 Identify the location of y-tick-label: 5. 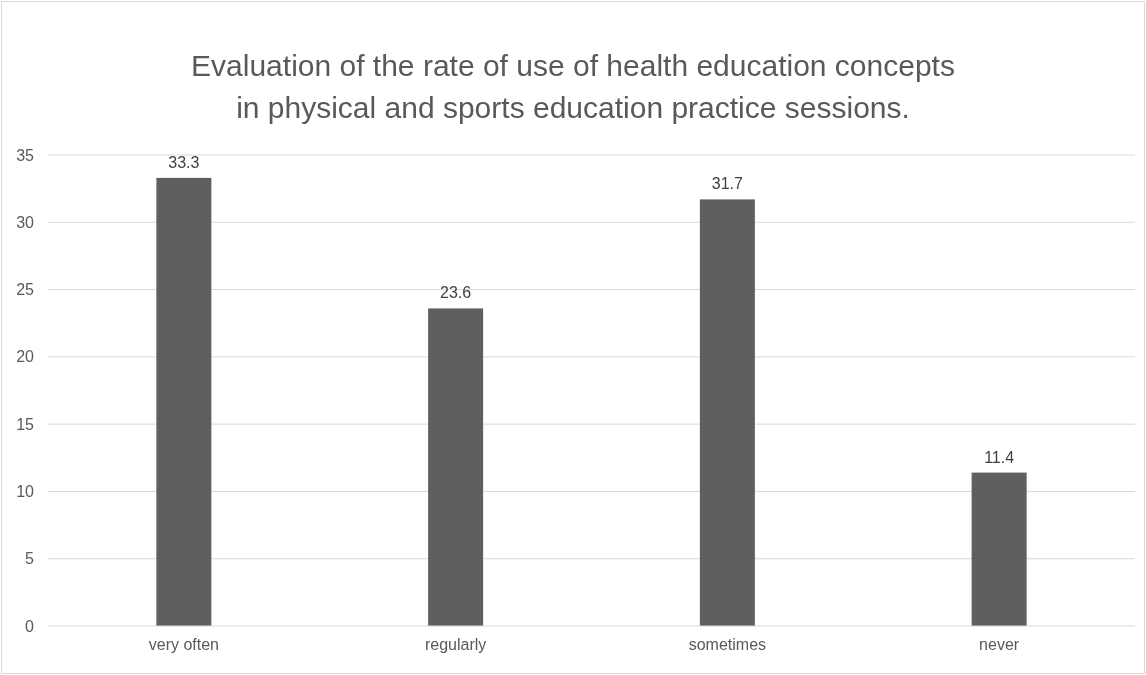
(30, 559).